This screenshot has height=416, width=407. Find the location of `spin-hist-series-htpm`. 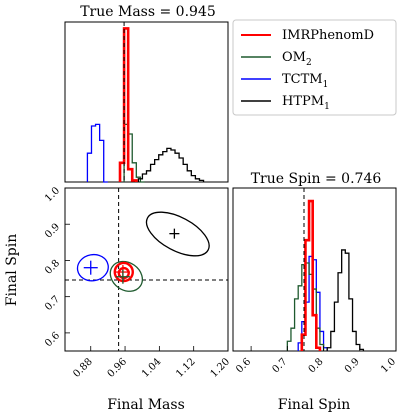

spin-hist-series-htpm is located at coordinates (345, 300).